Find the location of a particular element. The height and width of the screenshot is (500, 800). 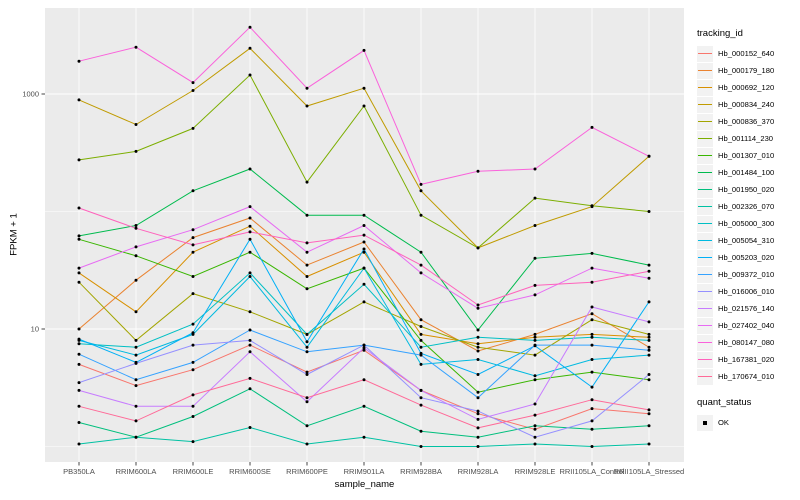

legend-entry-label: Hb_005054_310 is located at coordinates (746, 240).